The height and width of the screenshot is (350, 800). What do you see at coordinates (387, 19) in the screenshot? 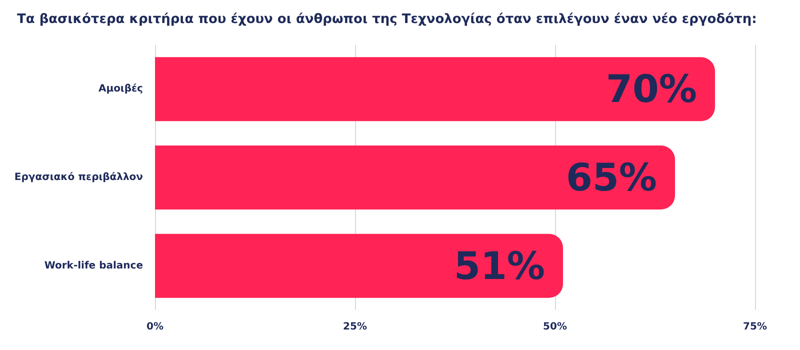
I see `chart-title: Τα βασικότερα κριτήρια που έχουν οι άνθρωποι της Τεχνολογίας όταν επιλέγουν έναν νέο εργοδότη:` at bounding box center [387, 19].